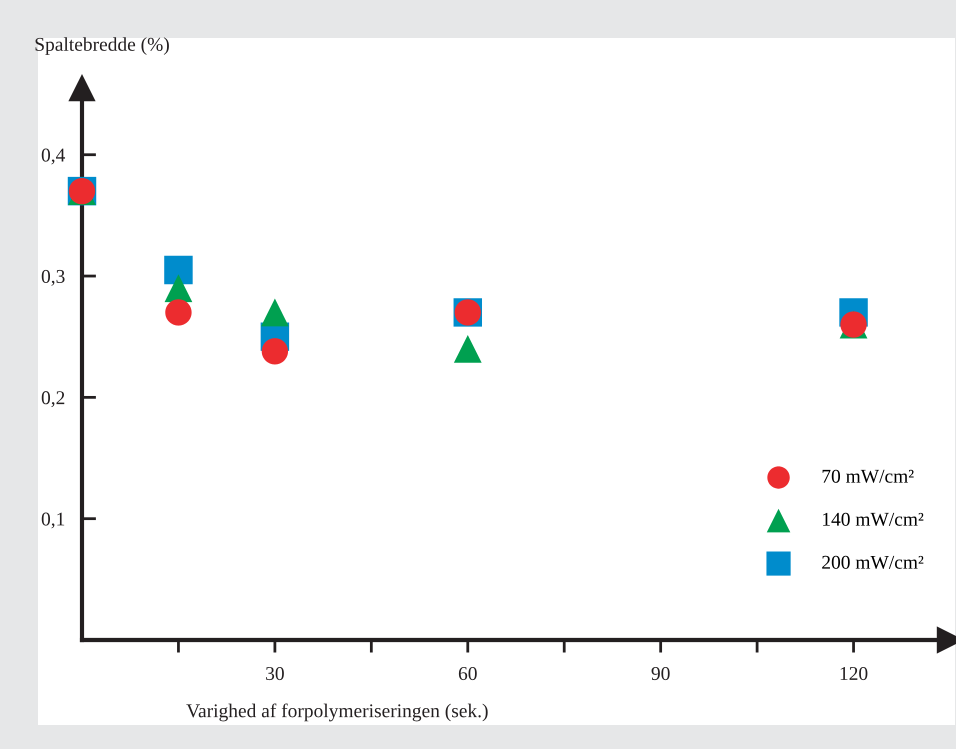 The image size is (956, 749). I want to click on x-tick-label: 90, so click(661, 673).